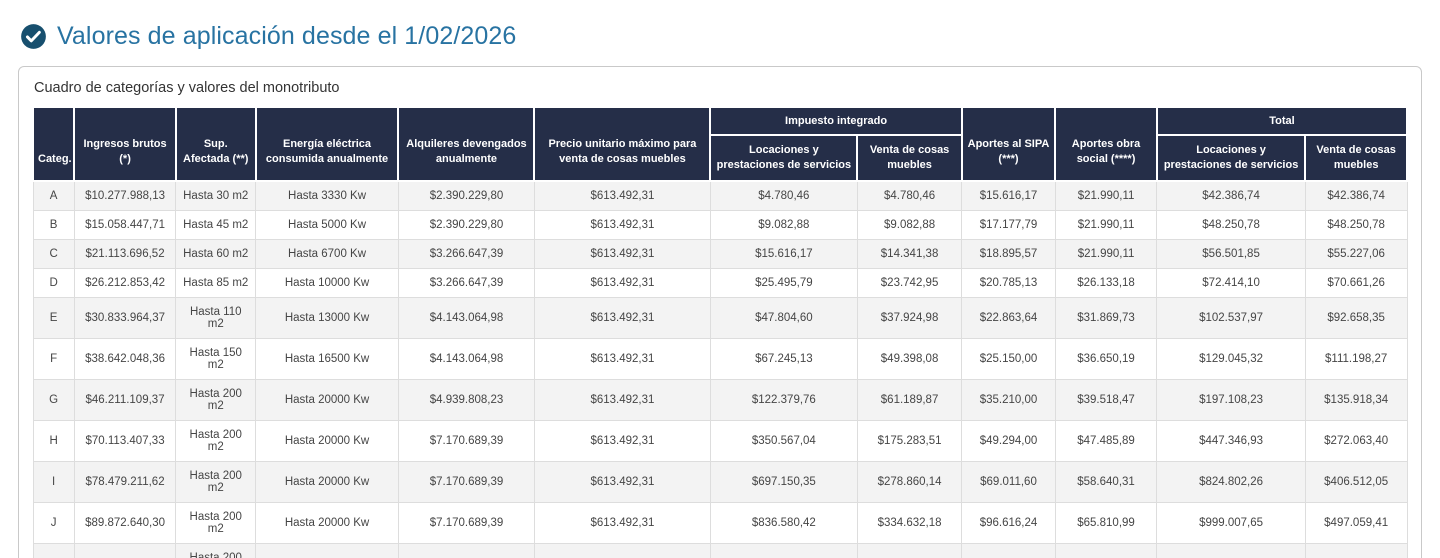 This screenshot has width=1440, height=558. I want to click on cell-total-servicios: $102.537,97, so click(1231, 318).